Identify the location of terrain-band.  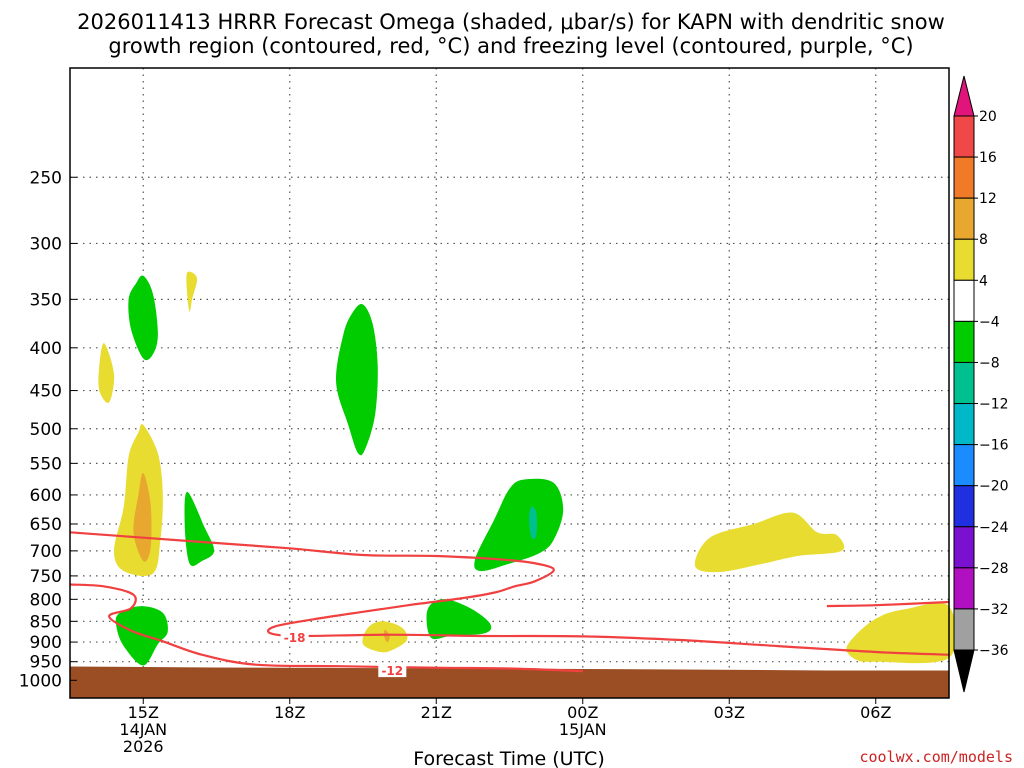
(509, 682).